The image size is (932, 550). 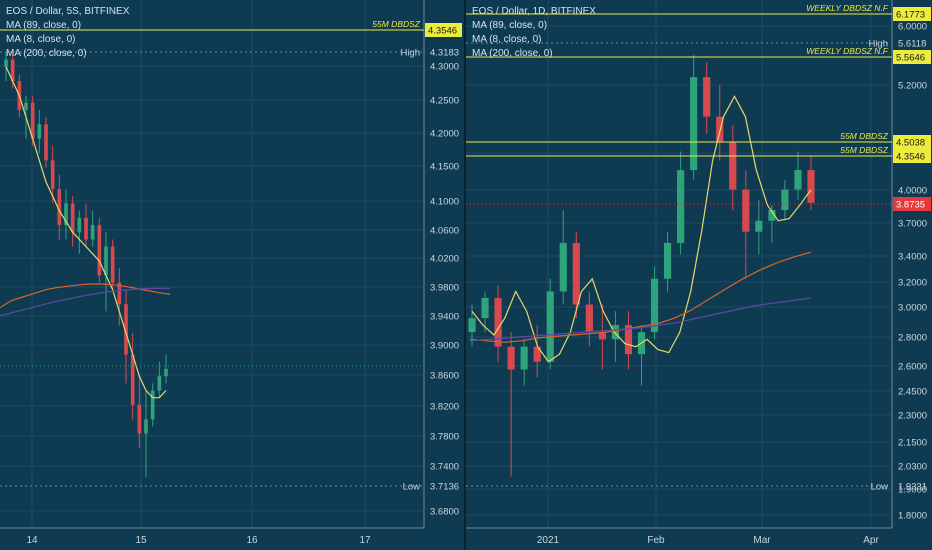 I want to click on right-last-price-text: 3.8735, so click(x=910, y=205).